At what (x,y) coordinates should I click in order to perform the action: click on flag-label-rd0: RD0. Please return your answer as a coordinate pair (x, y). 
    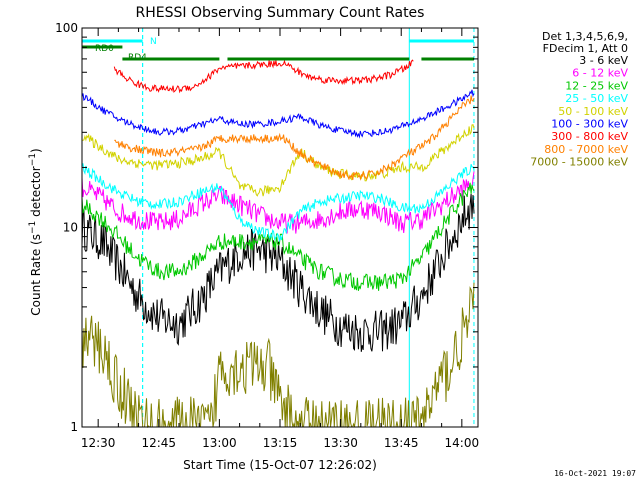
    Looking at the image, I should click on (104, 49).